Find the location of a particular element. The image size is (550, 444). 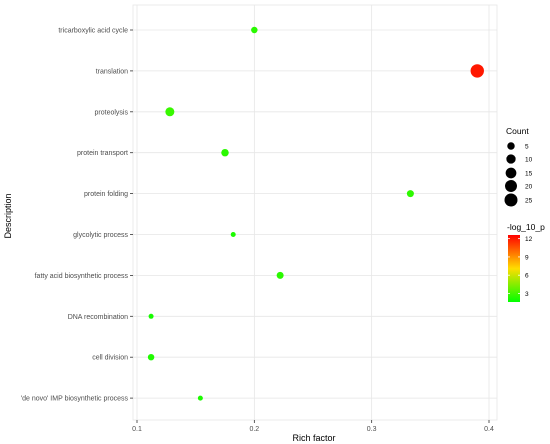

y-tick-label: protein folding is located at coordinates (106, 194).